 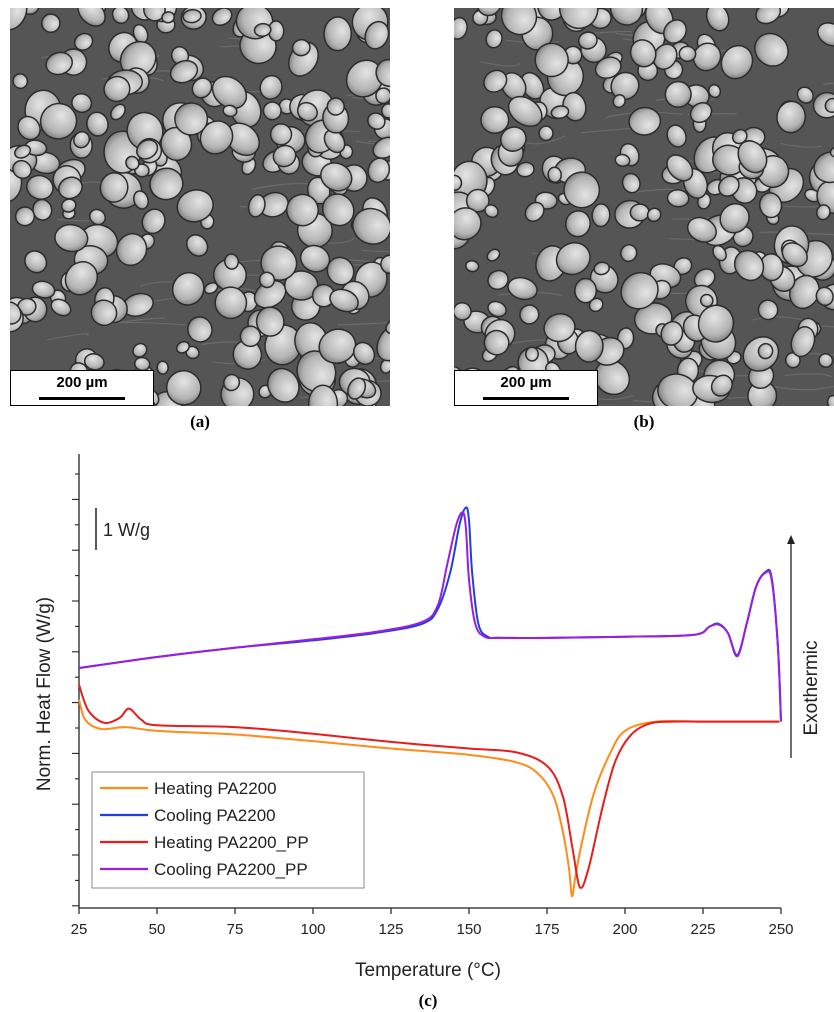 I want to click on legend-entry: Heating PA2200, so click(x=215, y=788).